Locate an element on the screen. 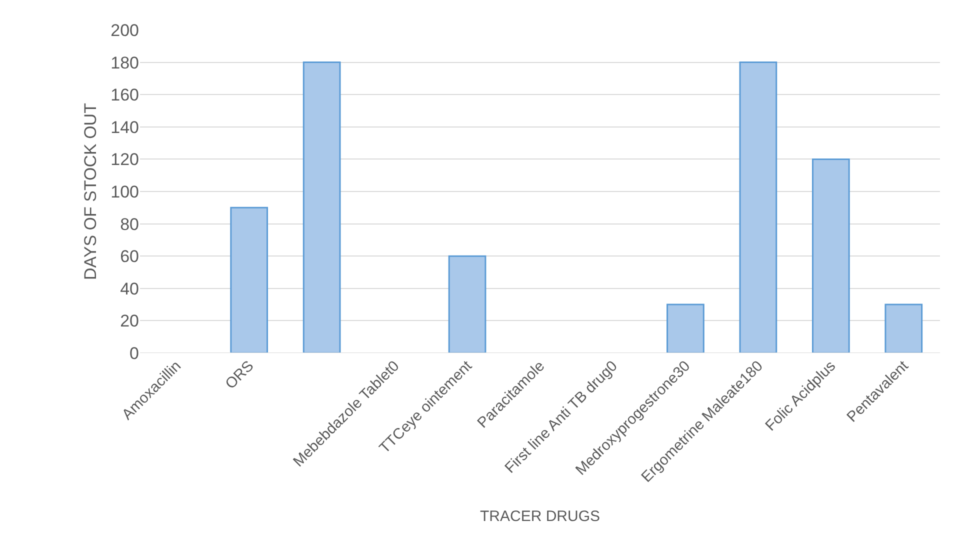 The width and height of the screenshot is (960, 533). y-tick-label: 200 is located at coordinates (124, 30).